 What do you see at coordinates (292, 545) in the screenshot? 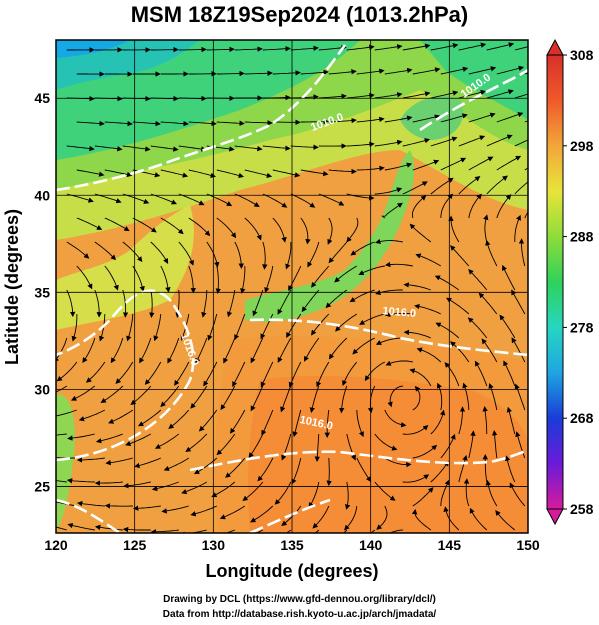
I see `x-tick-135: 135` at bounding box center [292, 545].